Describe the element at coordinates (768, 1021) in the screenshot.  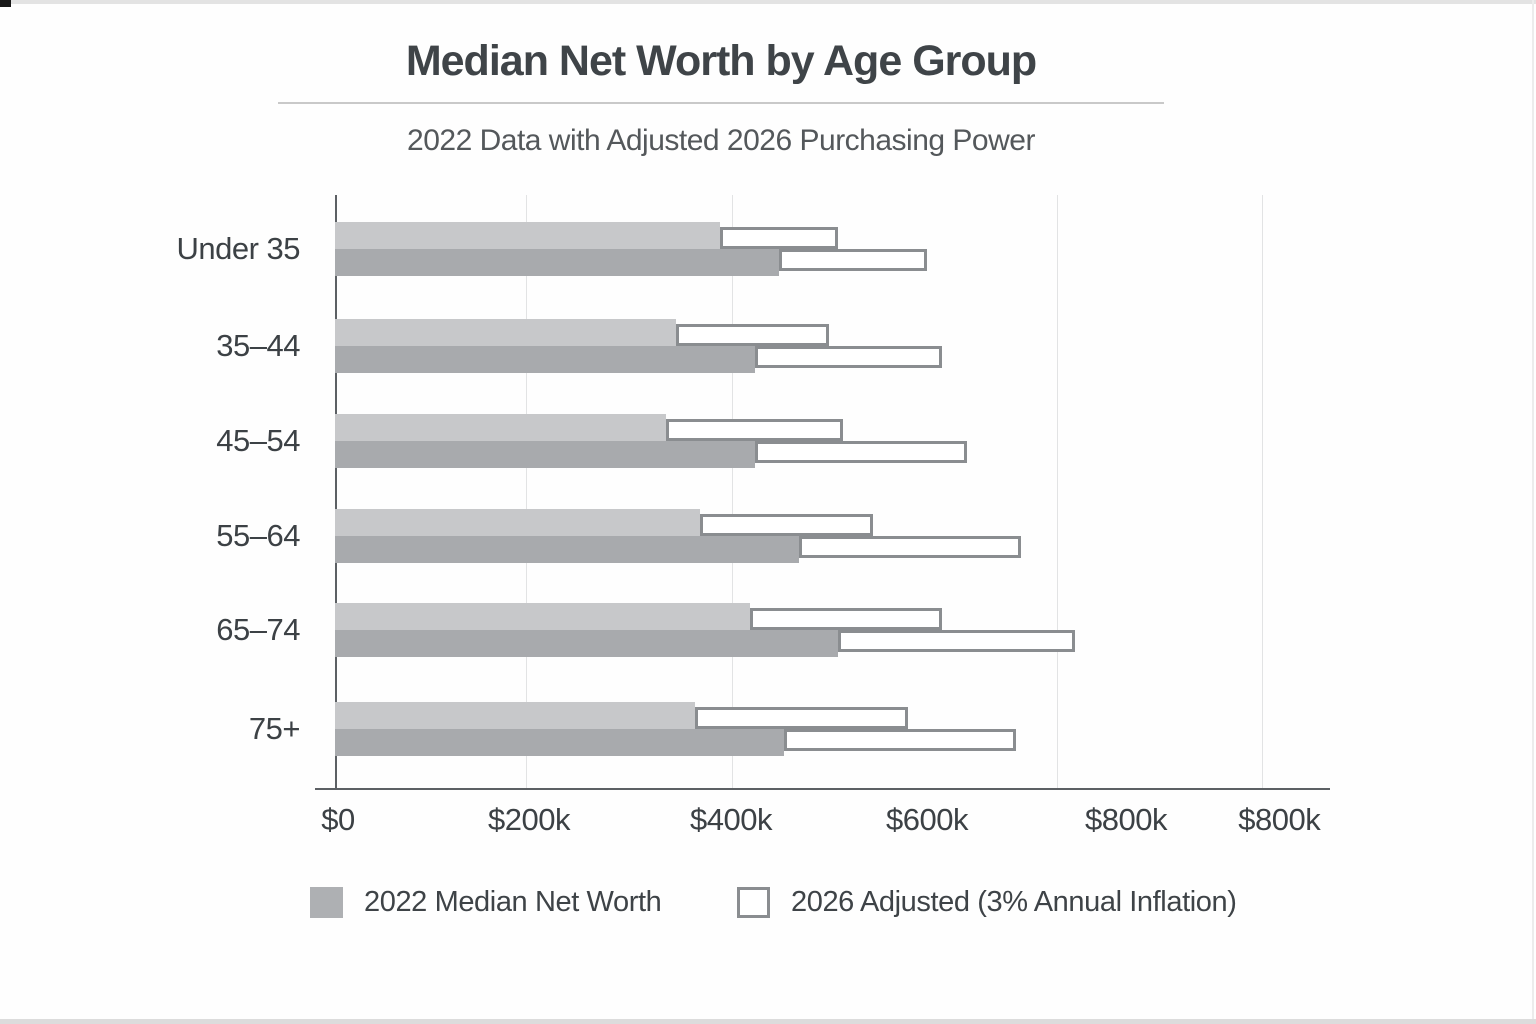
I see `page-bottom-edge` at that location.